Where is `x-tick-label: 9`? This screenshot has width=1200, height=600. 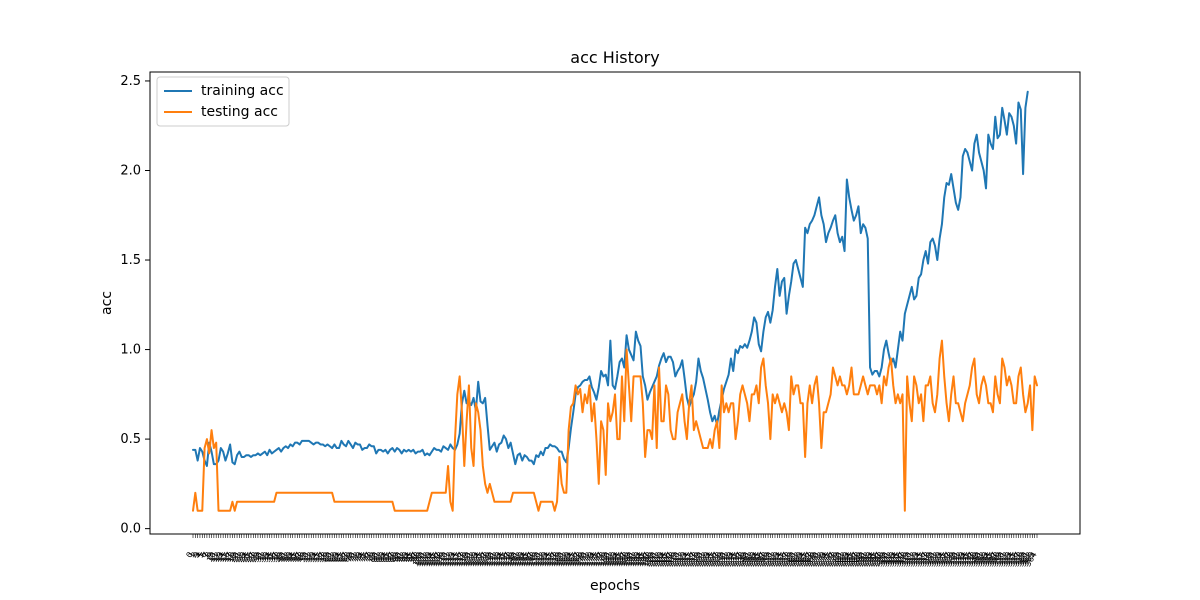
x-tick-label: 9 is located at coordinates (210, 555).